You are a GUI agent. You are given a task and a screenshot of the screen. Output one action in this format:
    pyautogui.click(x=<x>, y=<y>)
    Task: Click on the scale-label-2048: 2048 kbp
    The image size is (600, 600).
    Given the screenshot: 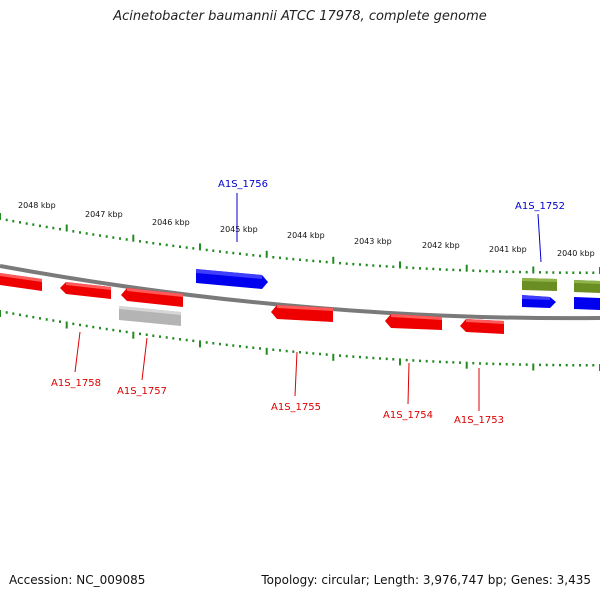 What is the action you would take?
    pyautogui.click(x=37, y=205)
    